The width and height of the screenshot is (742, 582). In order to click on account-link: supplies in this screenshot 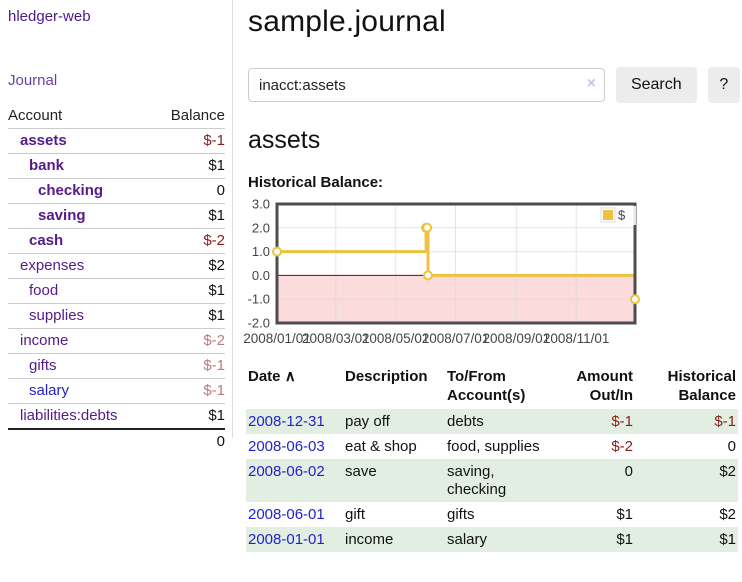, I will do `click(57, 315)`.